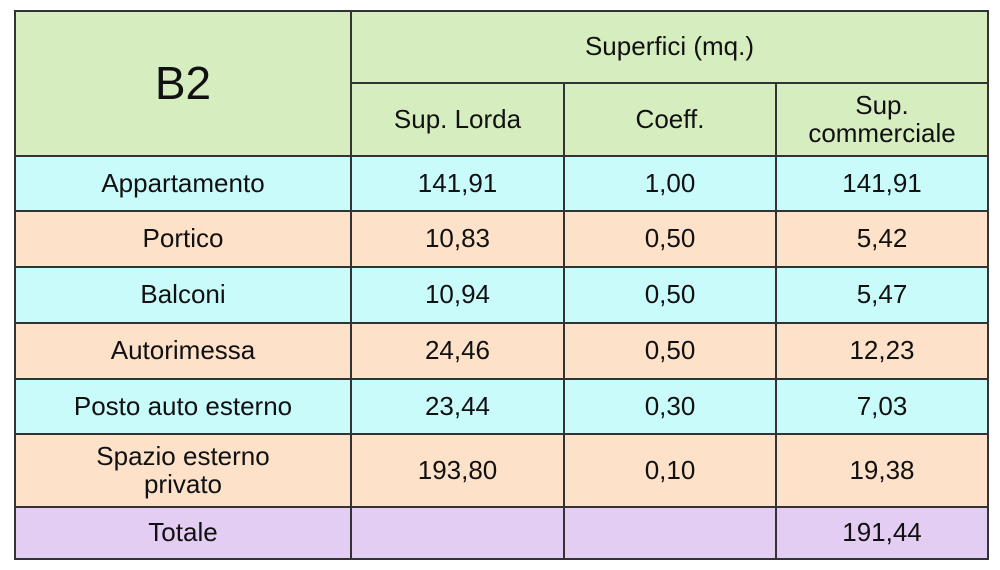 The width and height of the screenshot is (1000, 570). What do you see at coordinates (670, 119) in the screenshot?
I see `column-header: Coeff.` at bounding box center [670, 119].